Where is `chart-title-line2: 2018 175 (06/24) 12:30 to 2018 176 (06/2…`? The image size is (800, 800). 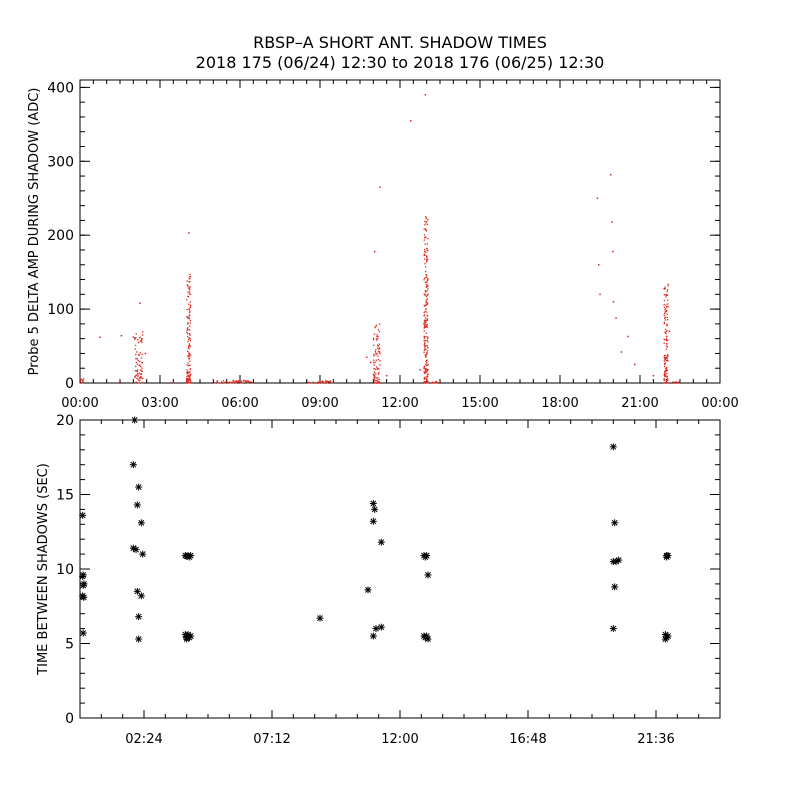
chart-title-line2: 2018 175 (06/24) 12:30 to 2018 176 (06/2… is located at coordinates (400, 62).